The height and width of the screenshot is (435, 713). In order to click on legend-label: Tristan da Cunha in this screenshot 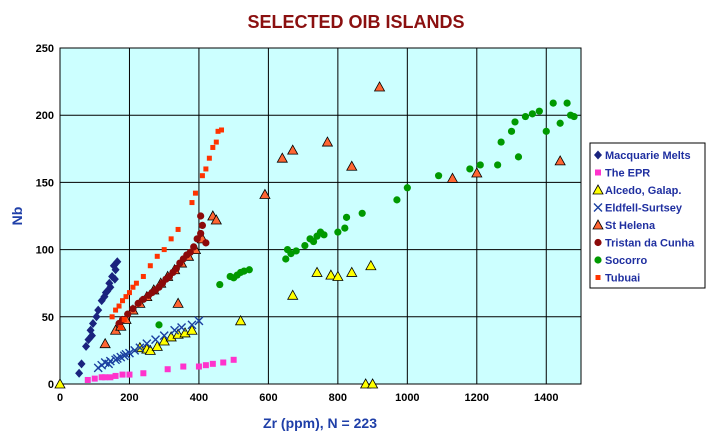, I will do `click(650, 244)`.